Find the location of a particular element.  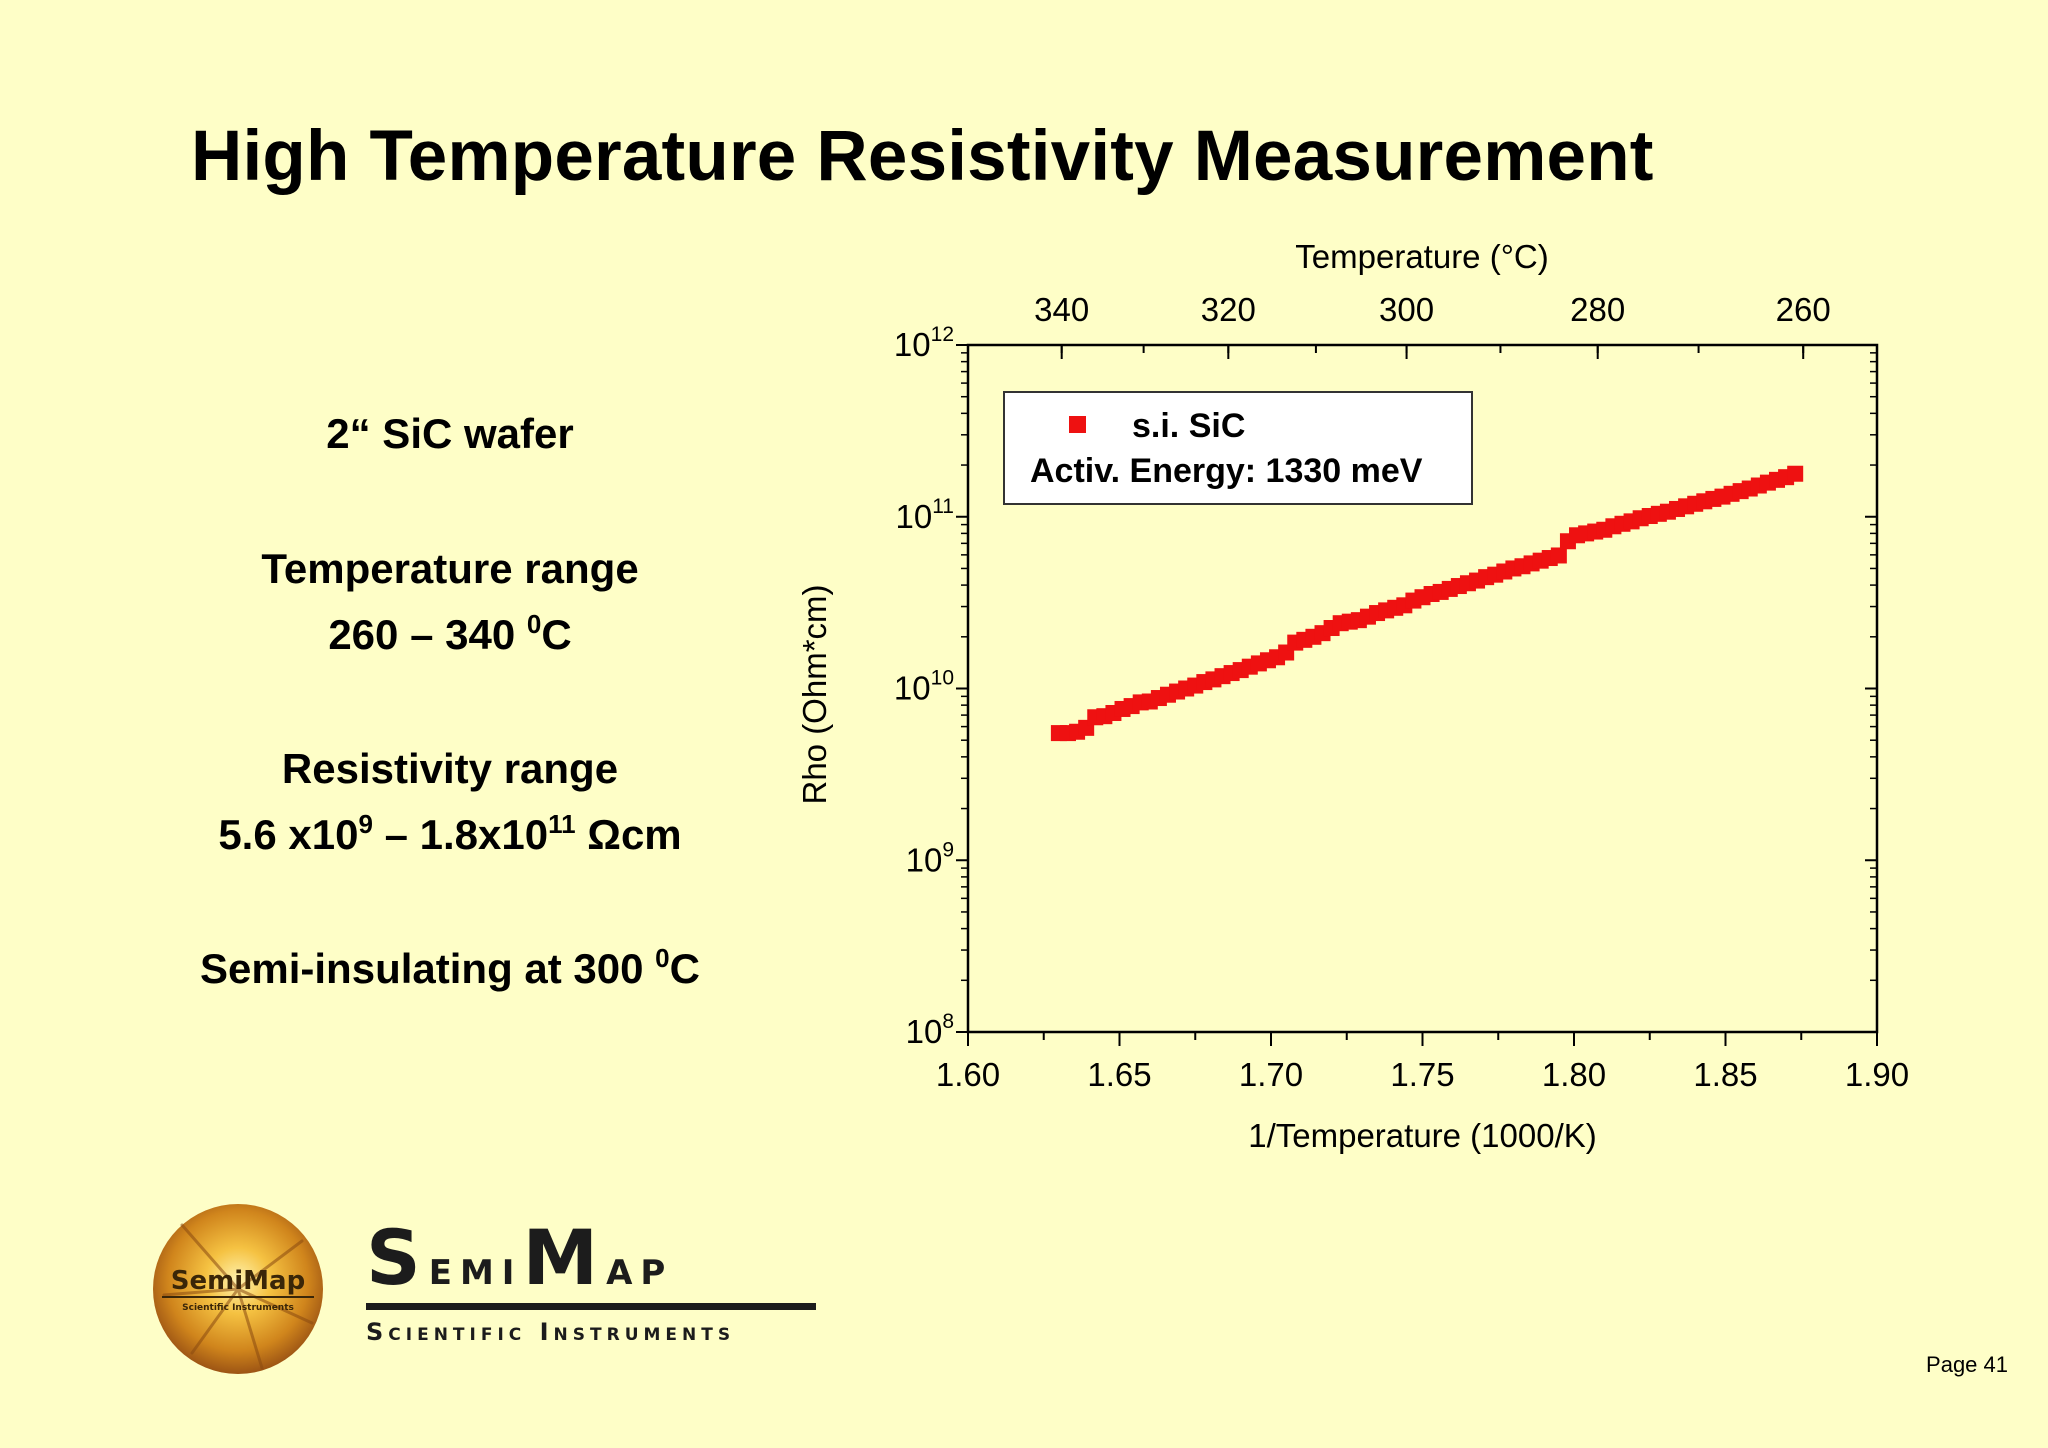

y-tick-label: 10¹⁰ is located at coordinates (924, 687).